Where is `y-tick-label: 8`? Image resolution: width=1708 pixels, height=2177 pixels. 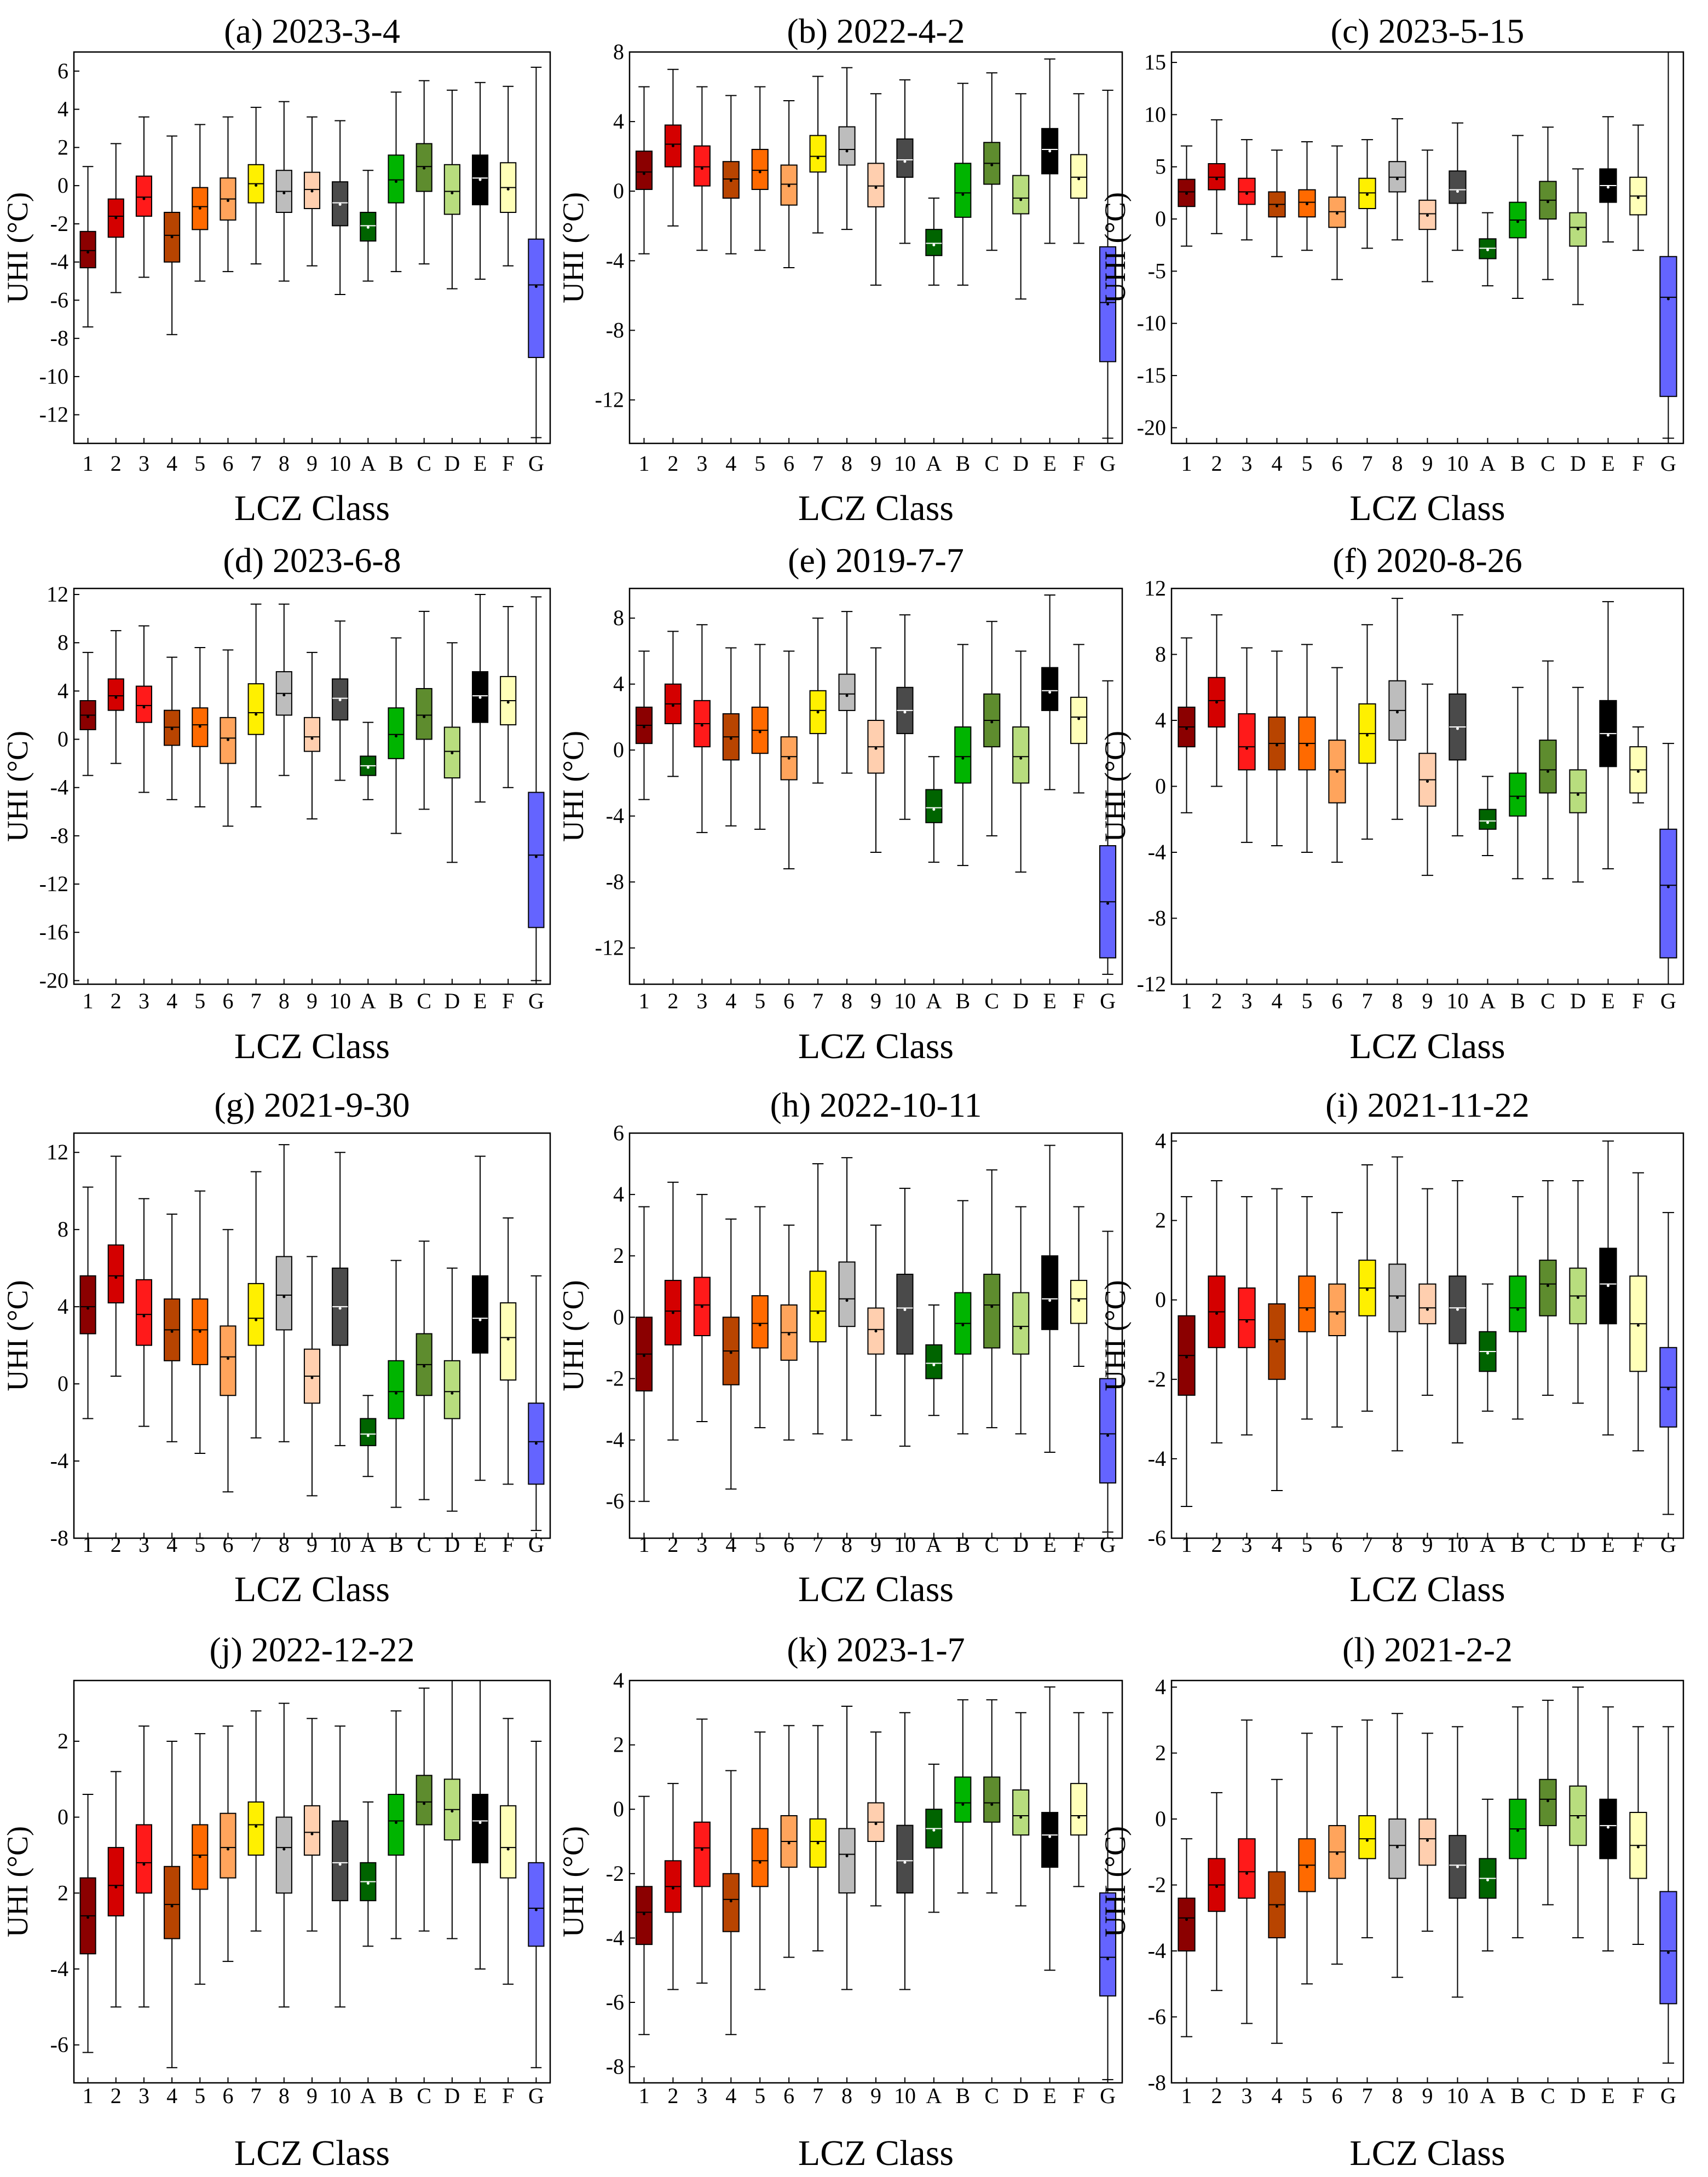
y-tick-label: 8 is located at coordinates (63, 1229).